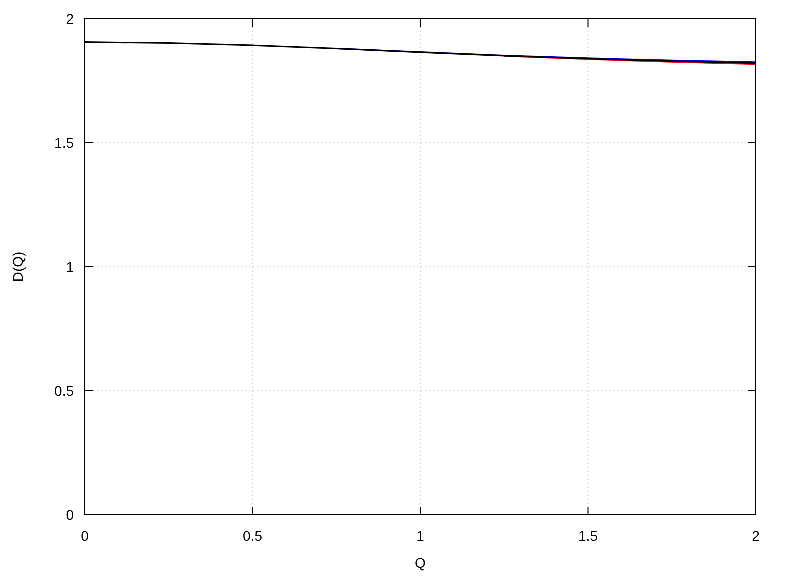 The height and width of the screenshot is (576, 788). Describe the element at coordinates (85, 536) in the screenshot. I see `x-tick-label: 0` at that location.